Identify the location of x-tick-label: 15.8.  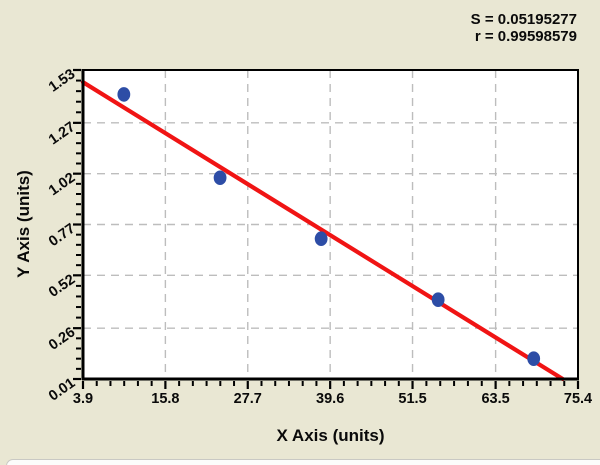
(165, 399).